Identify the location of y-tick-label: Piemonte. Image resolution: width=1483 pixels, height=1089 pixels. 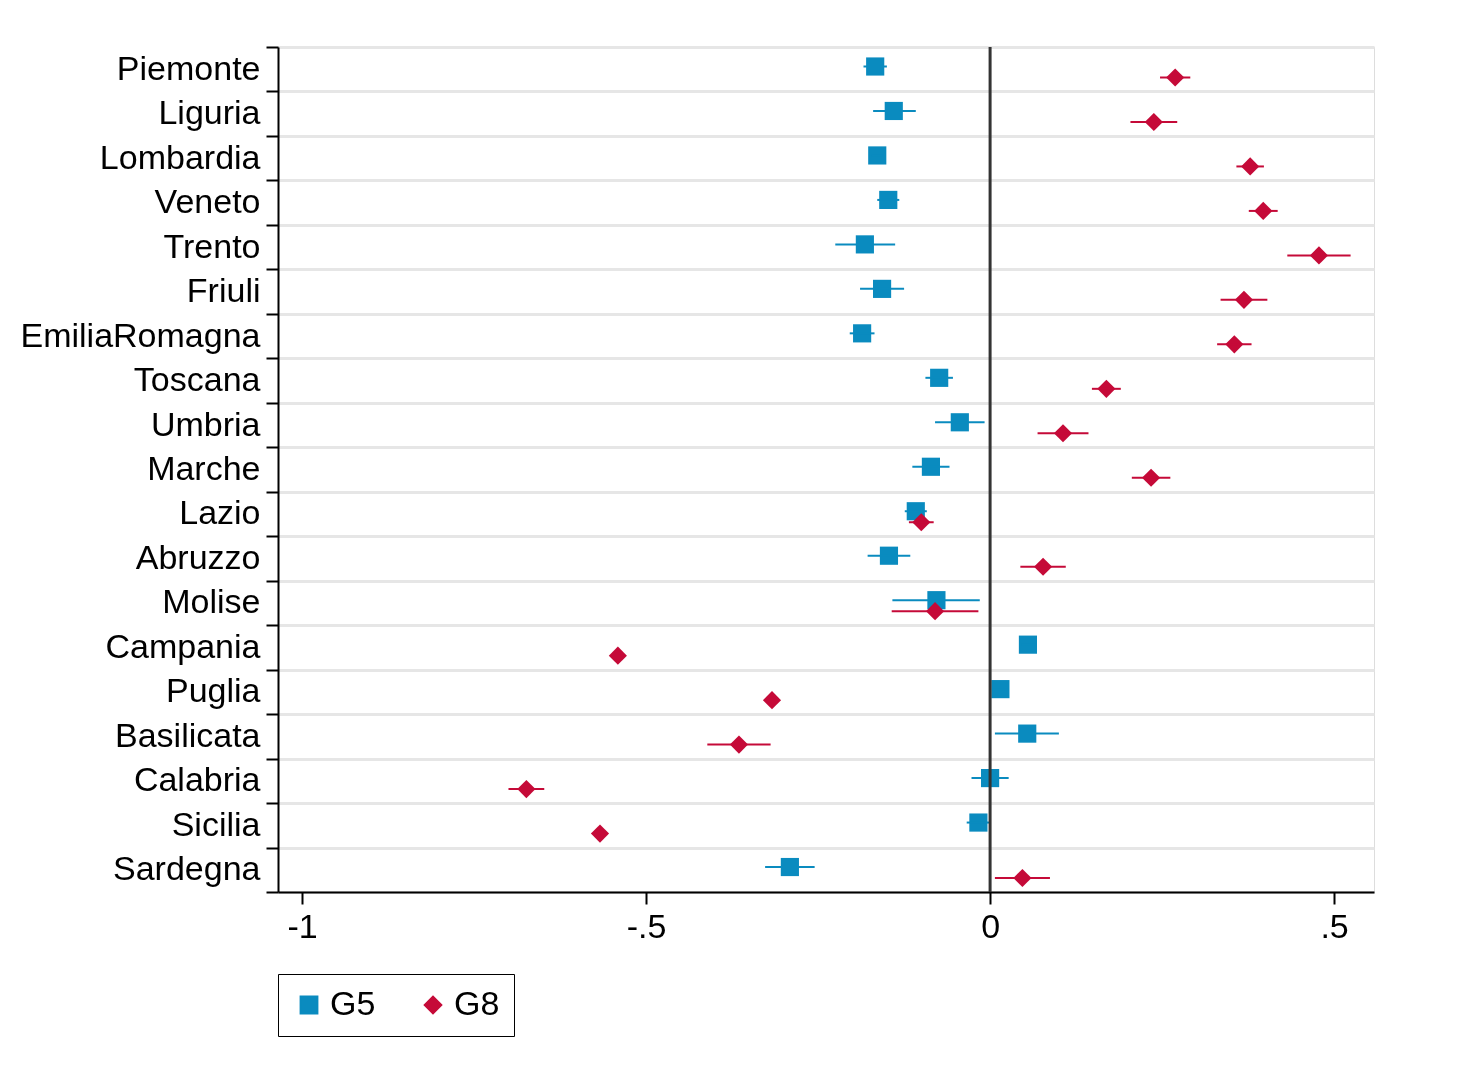
(188, 67).